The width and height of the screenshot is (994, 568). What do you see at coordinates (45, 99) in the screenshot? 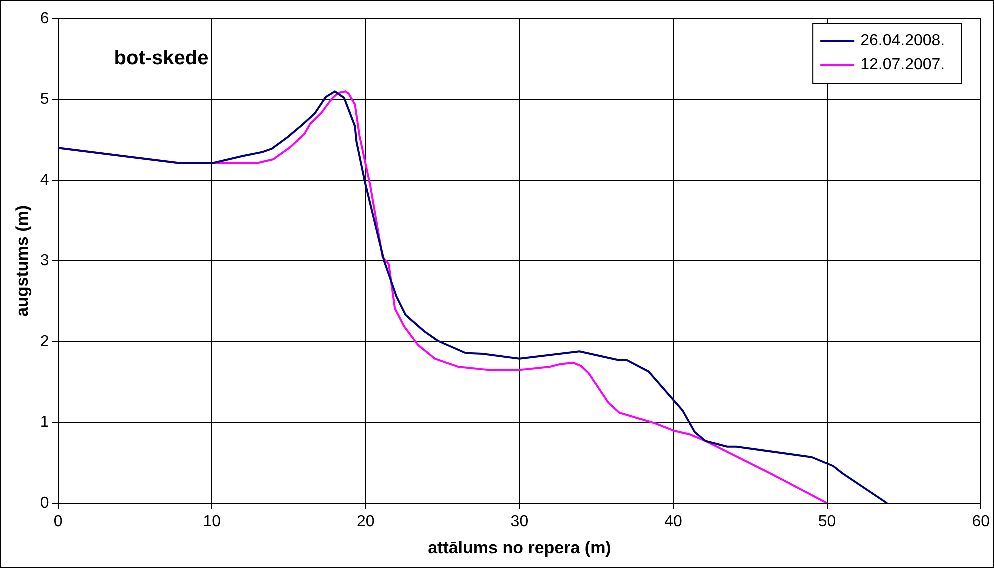
I see `y-tick-label: 5` at bounding box center [45, 99].